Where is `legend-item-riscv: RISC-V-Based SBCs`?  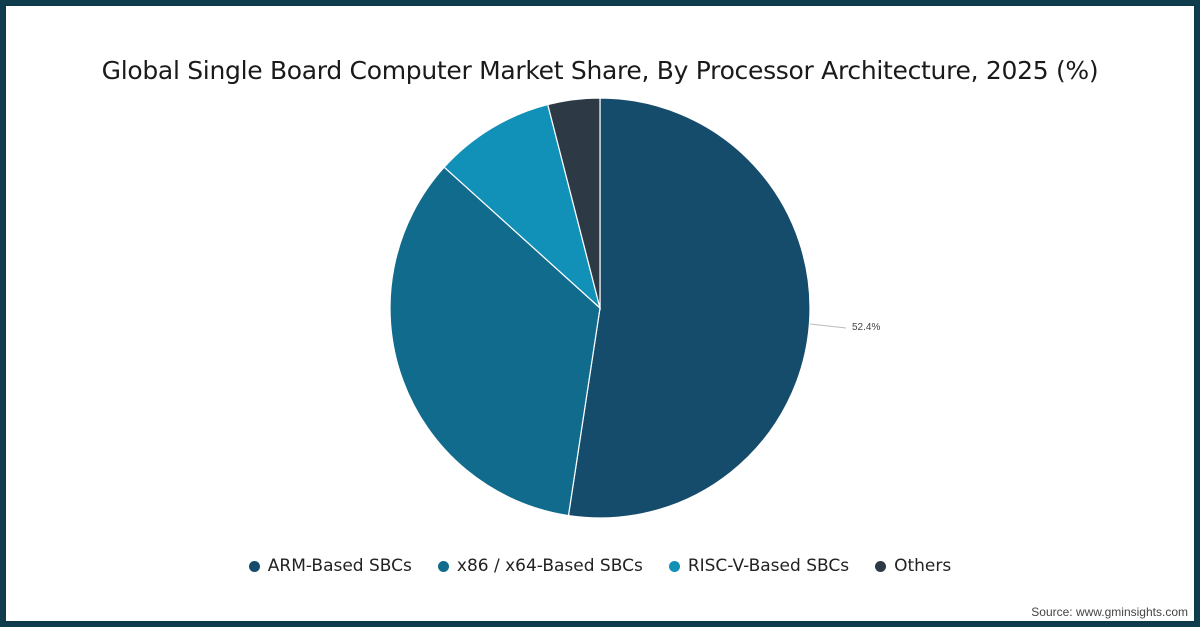
legend-item-riscv: RISC-V-Based SBCs is located at coordinates (758, 566).